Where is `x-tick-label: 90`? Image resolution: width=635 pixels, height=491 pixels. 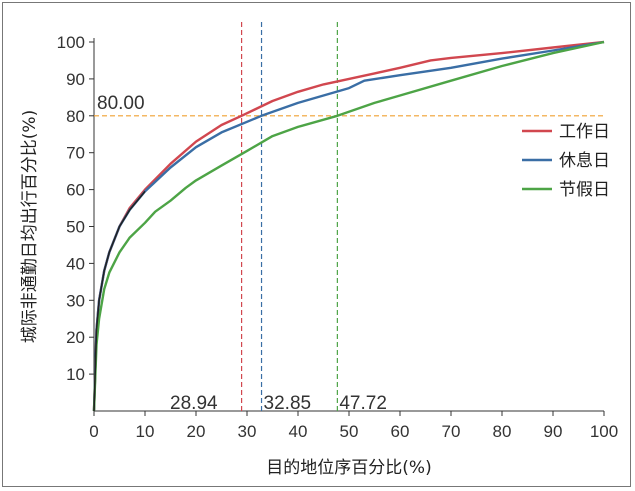 x-tick-label: 90 is located at coordinates (553, 431).